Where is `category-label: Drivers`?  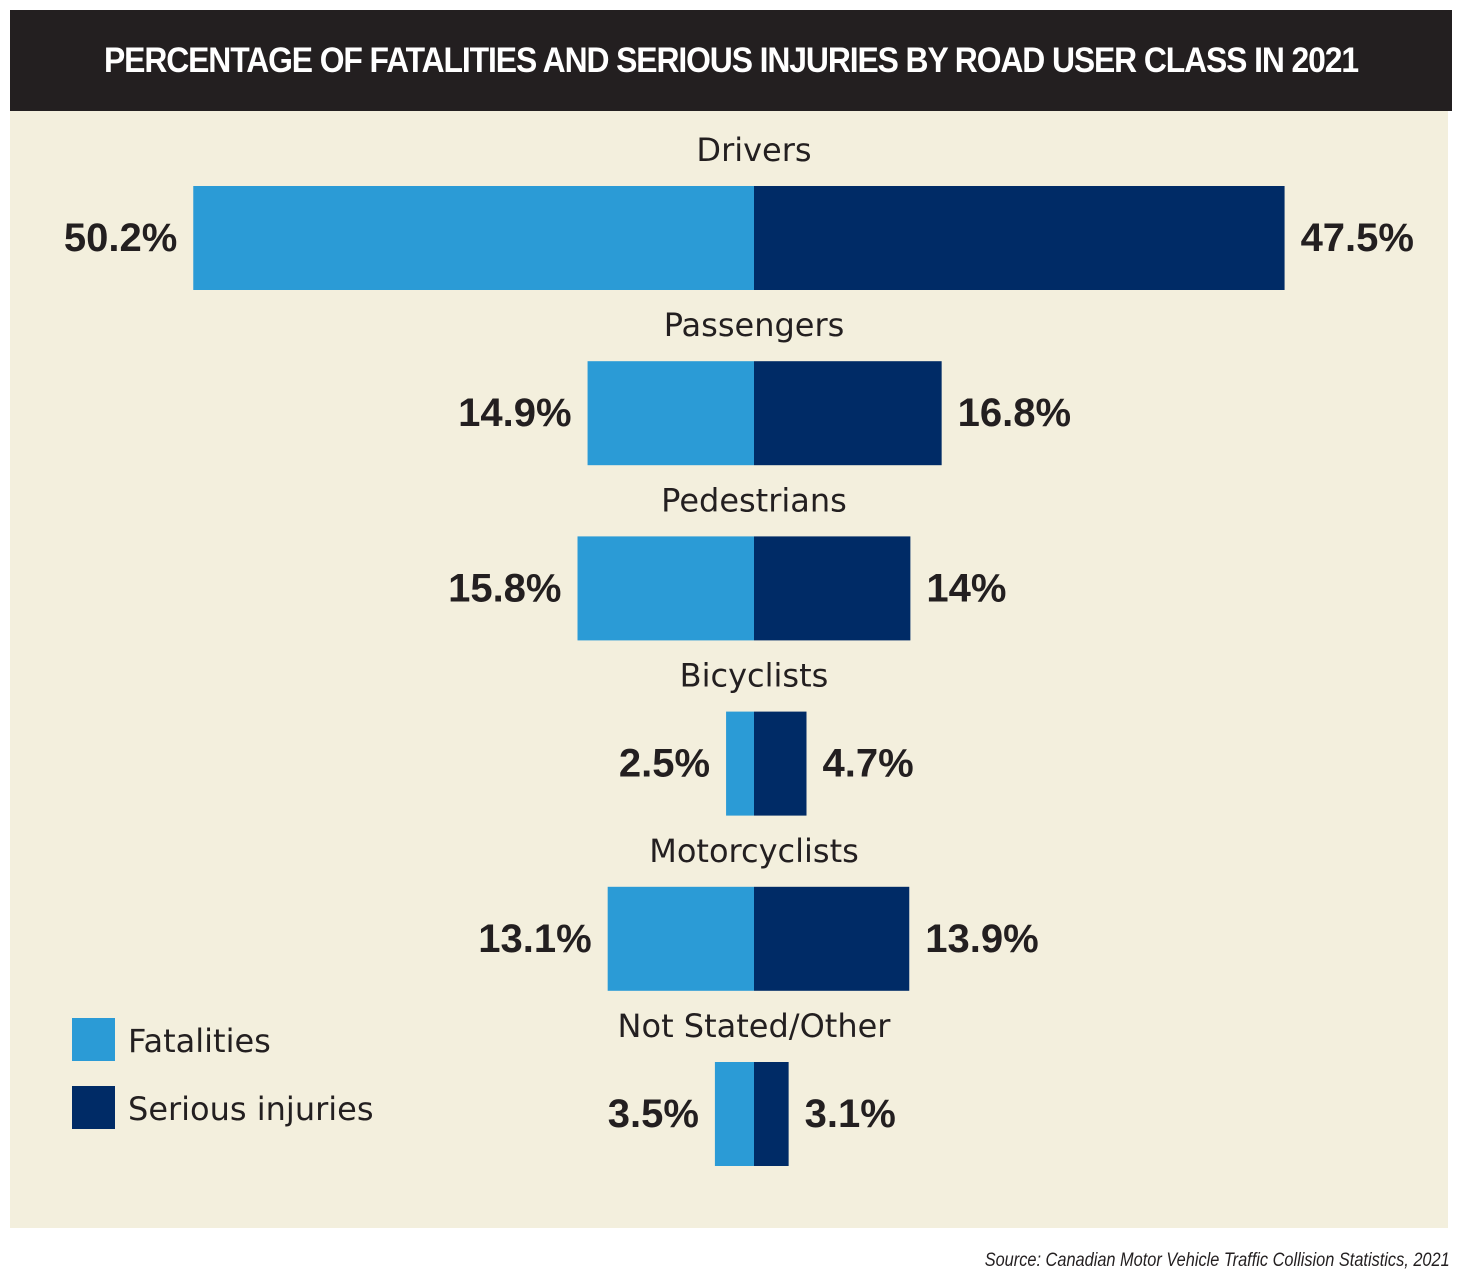 category-label: Drivers is located at coordinates (753, 150).